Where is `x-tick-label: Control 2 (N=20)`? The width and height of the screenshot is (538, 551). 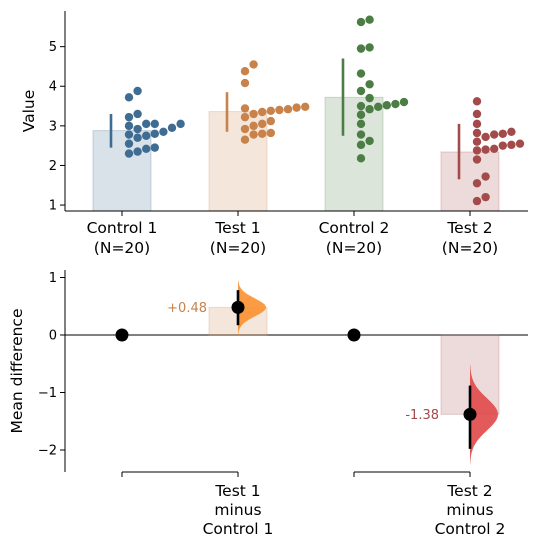
x-tick-label: Control 2 (N=20) is located at coordinates (354, 238).